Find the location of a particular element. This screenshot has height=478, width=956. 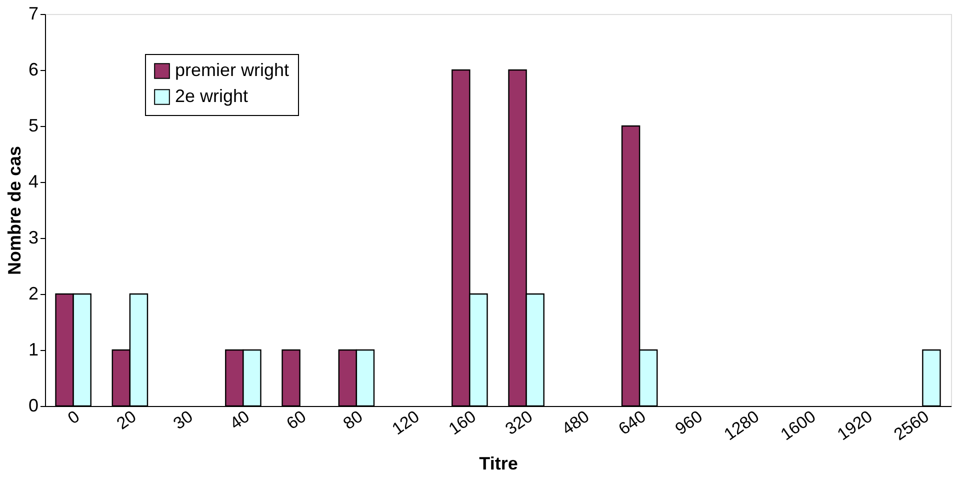

x-tick-label: 0 is located at coordinates (74, 417).